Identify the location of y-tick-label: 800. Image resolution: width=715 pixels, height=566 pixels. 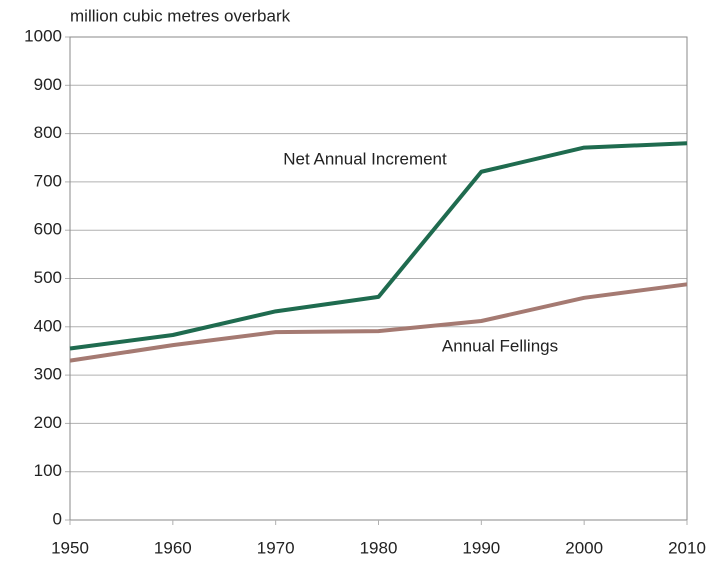
(48, 132).